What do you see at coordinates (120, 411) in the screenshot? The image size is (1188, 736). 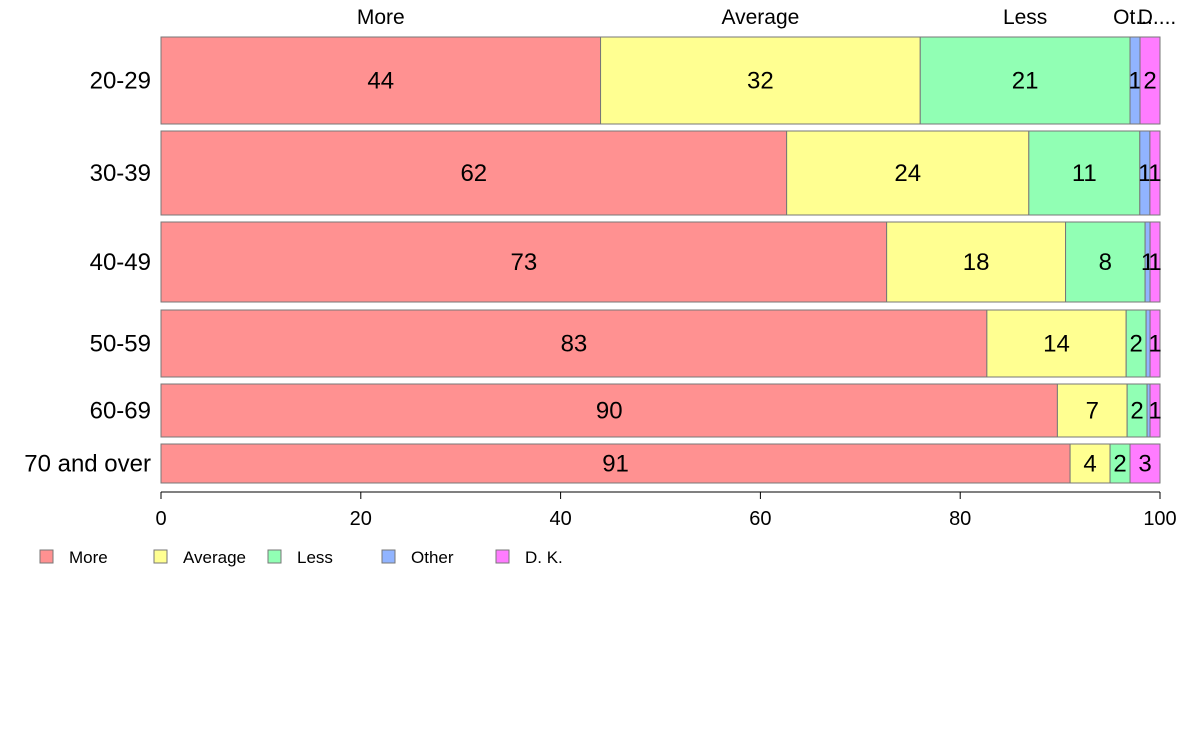 I see `category-label: 60-69` at bounding box center [120, 411].